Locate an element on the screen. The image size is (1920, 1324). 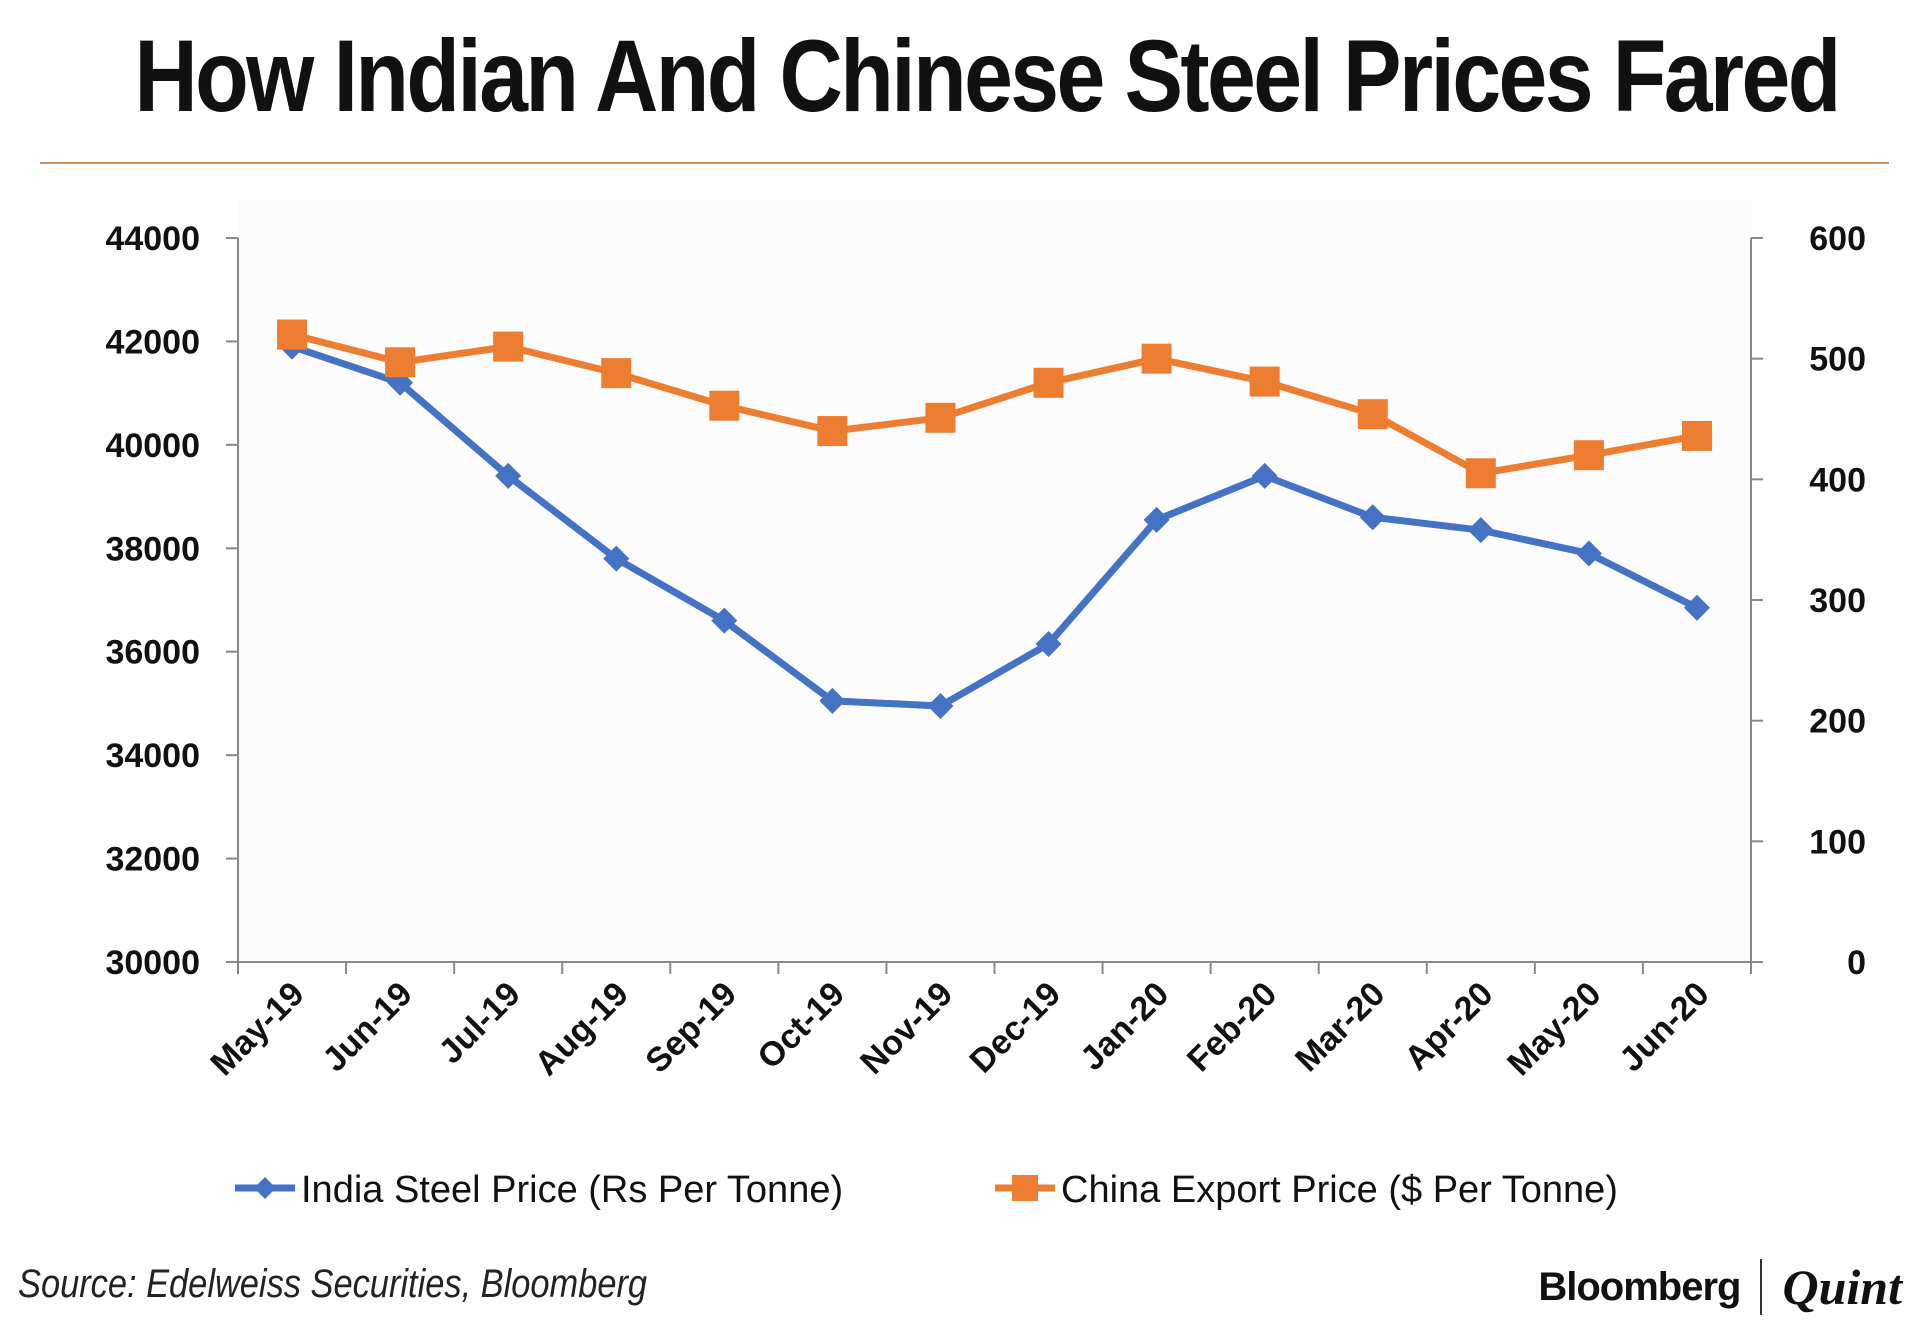
right-tick-label: 200 is located at coordinates (1837, 722).